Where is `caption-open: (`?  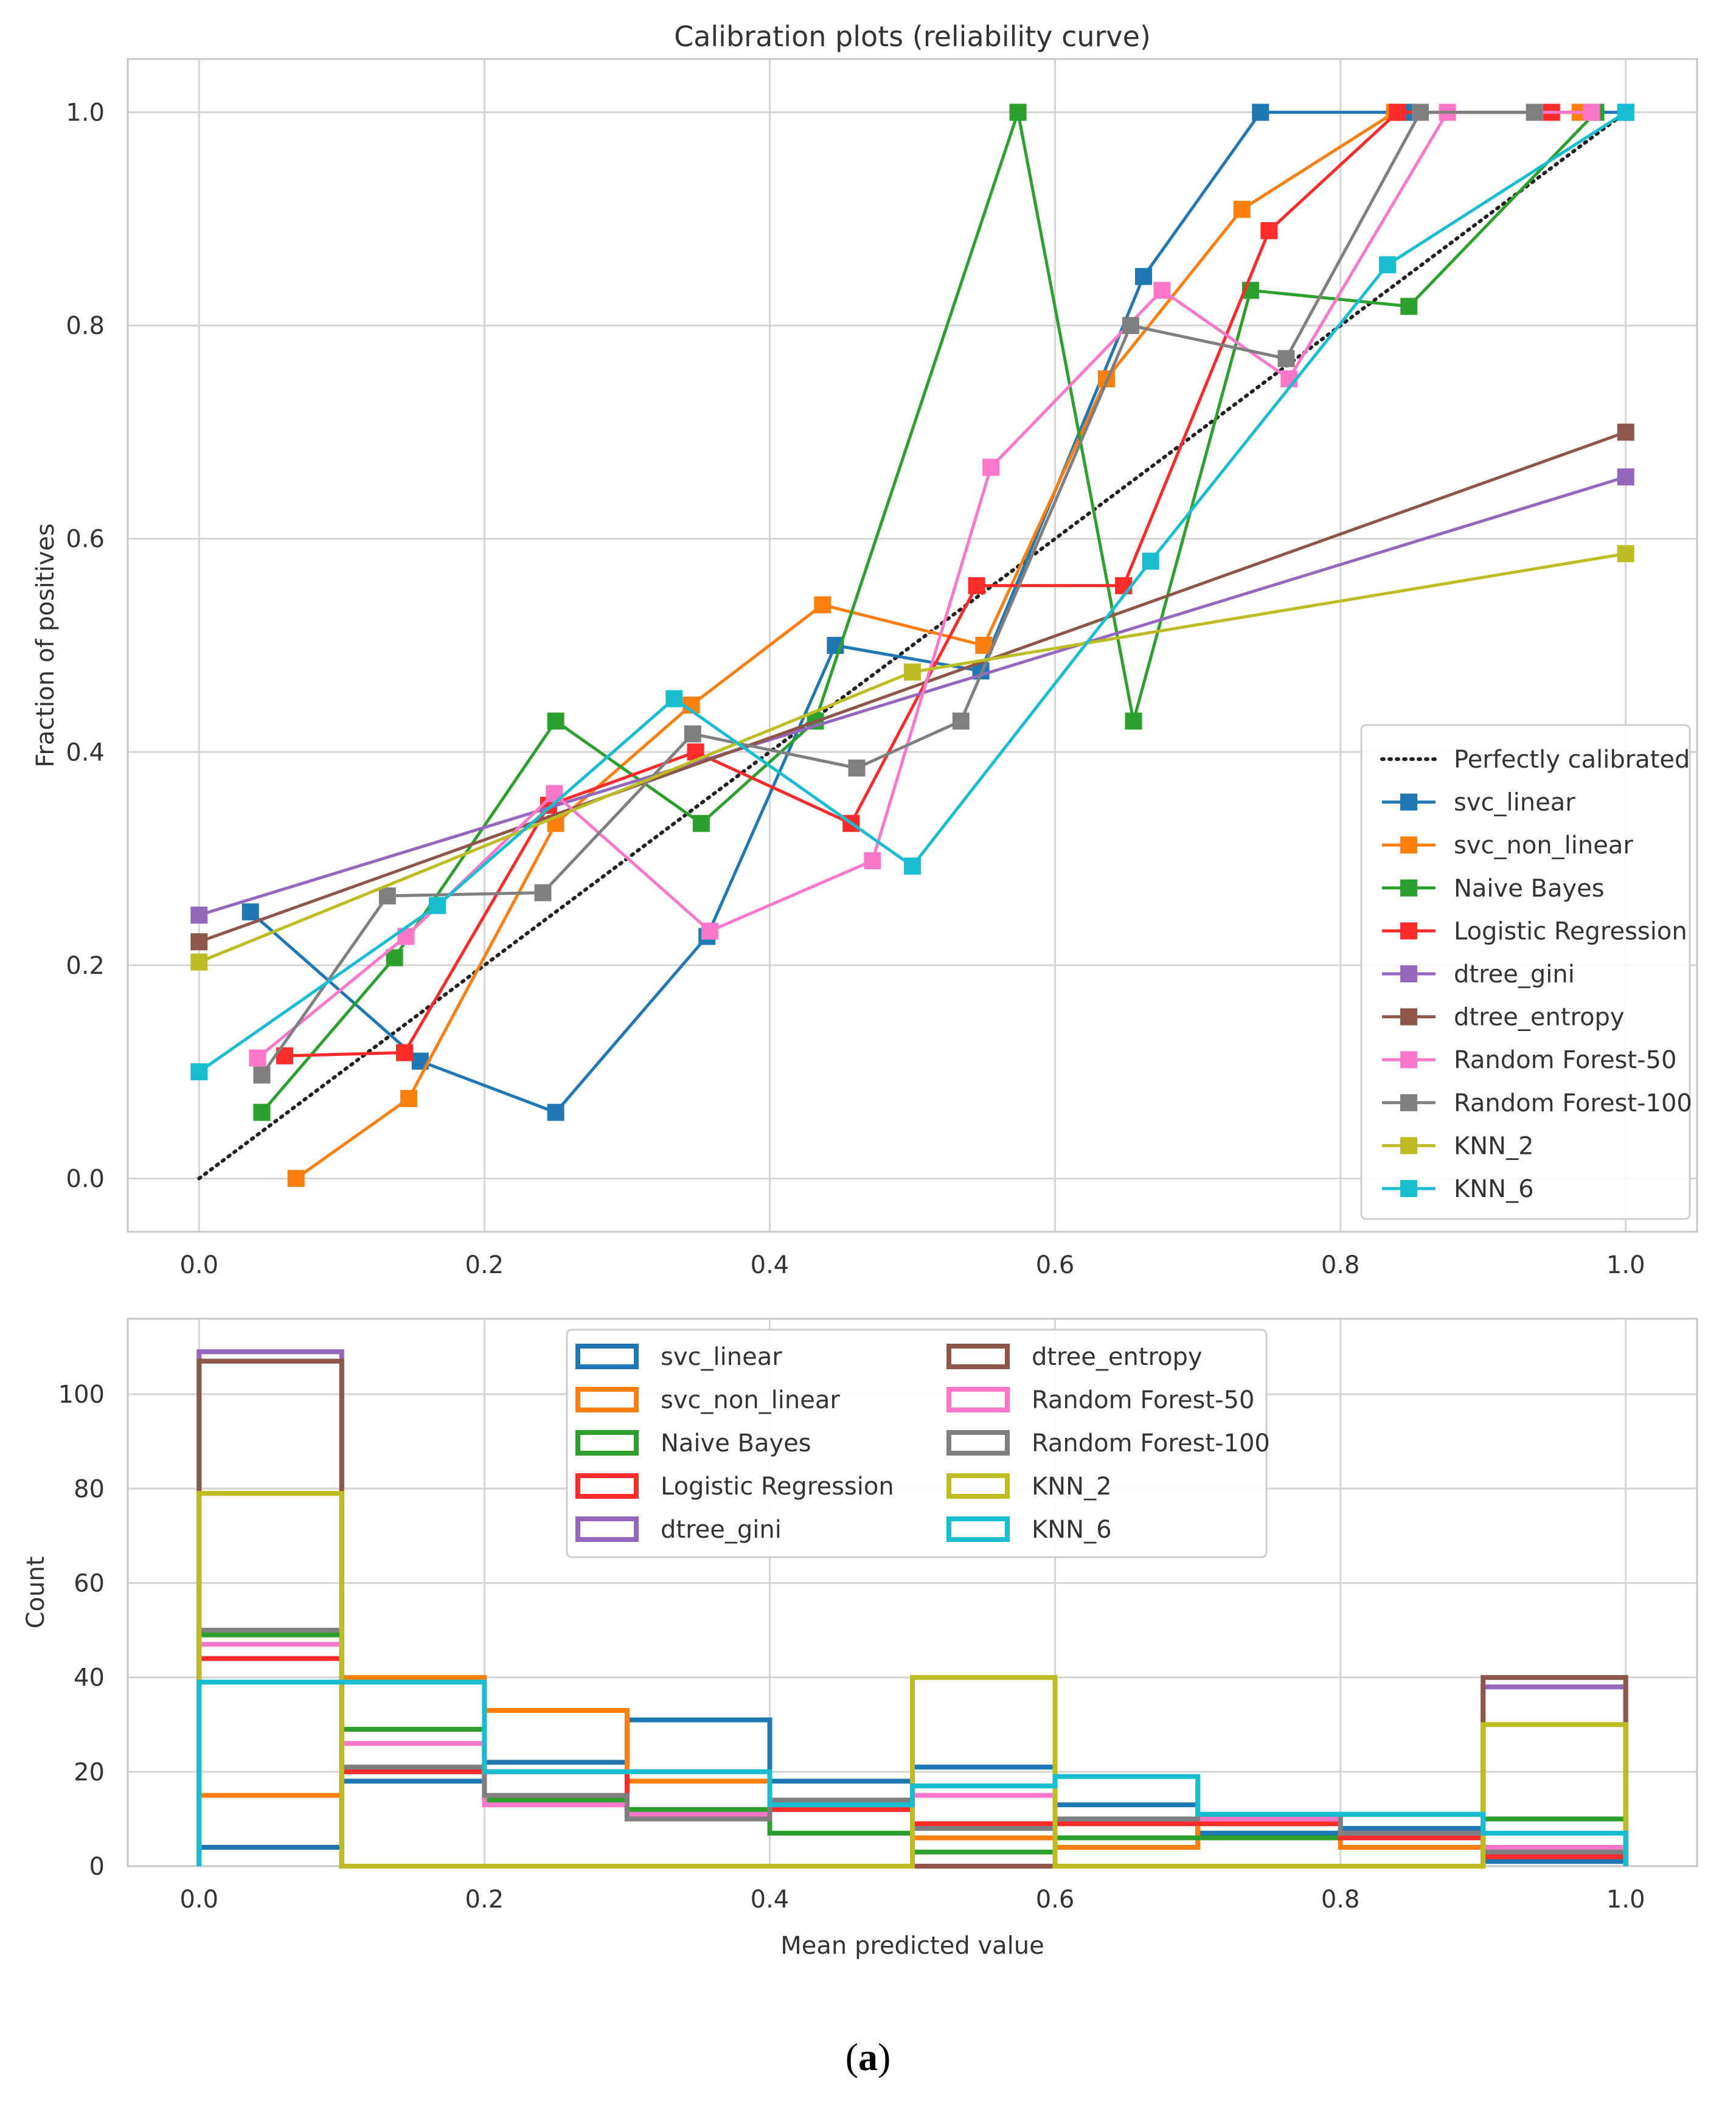 caption-open: ( is located at coordinates (851, 2056).